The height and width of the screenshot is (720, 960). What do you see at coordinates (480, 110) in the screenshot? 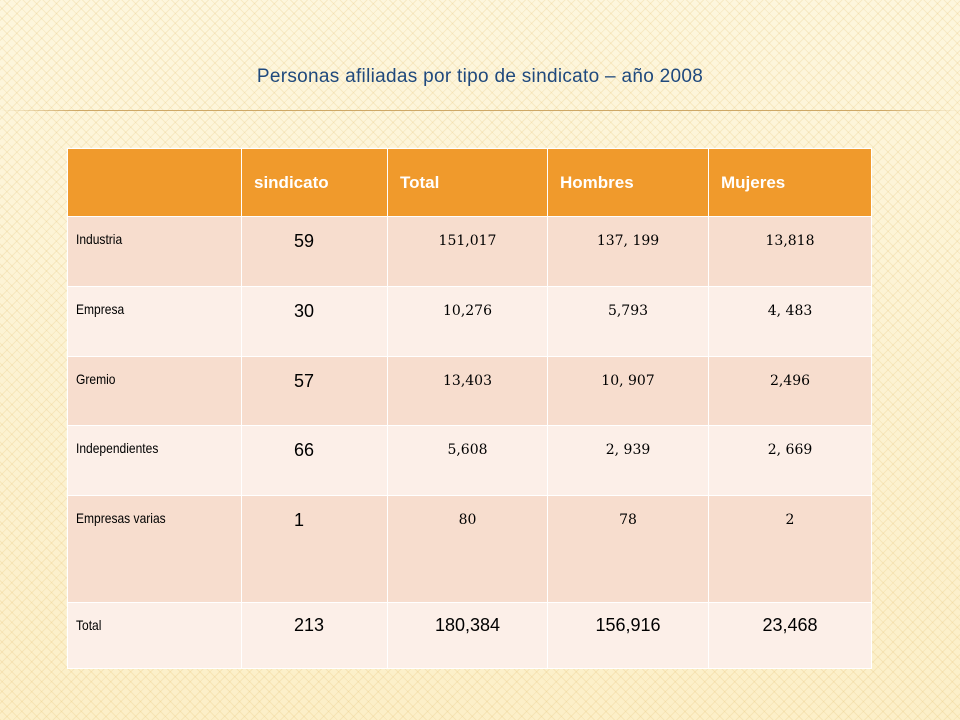
I see `title-divider` at bounding box center [480, 110].